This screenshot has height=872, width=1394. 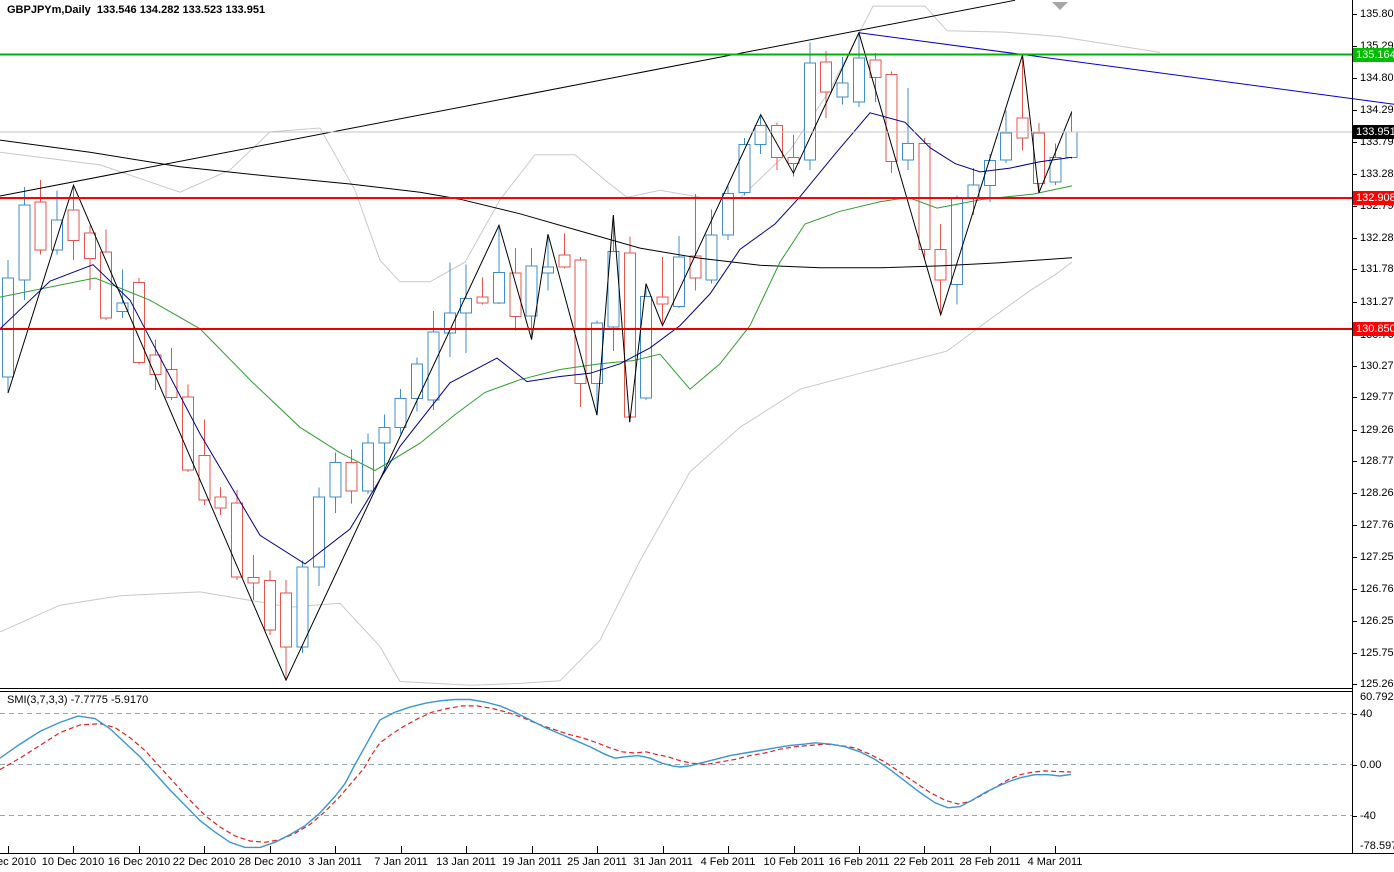 What do you see at coordinates (663, 862) in the screenshot?
I see `date-label: 31 Jan 2011` at bounding box center [663, 862].